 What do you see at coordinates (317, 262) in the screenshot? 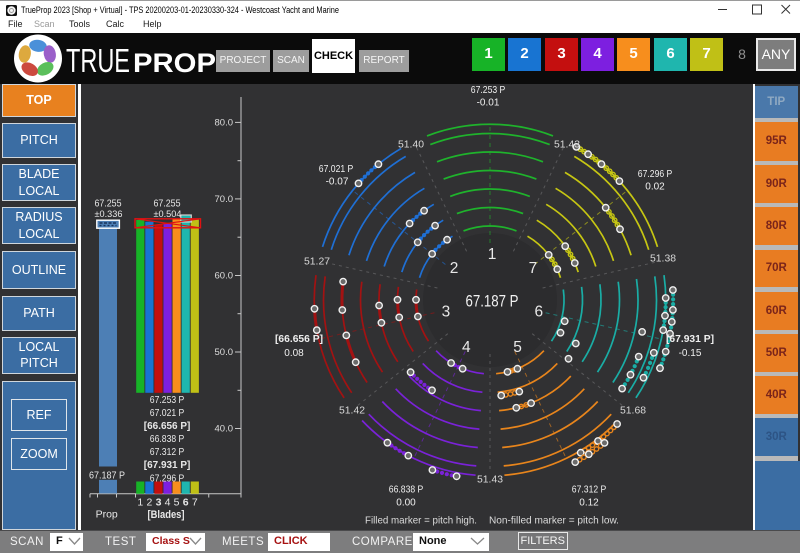
I see `svg-text: 51.27` at bounding box center [317, 262].